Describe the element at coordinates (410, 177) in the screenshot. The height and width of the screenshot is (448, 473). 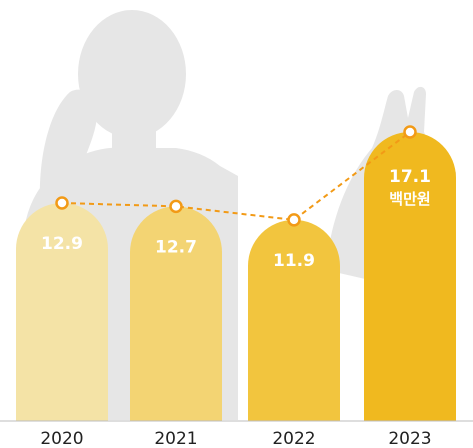
I see `bar-value-label-2023: 17.1` at that location.